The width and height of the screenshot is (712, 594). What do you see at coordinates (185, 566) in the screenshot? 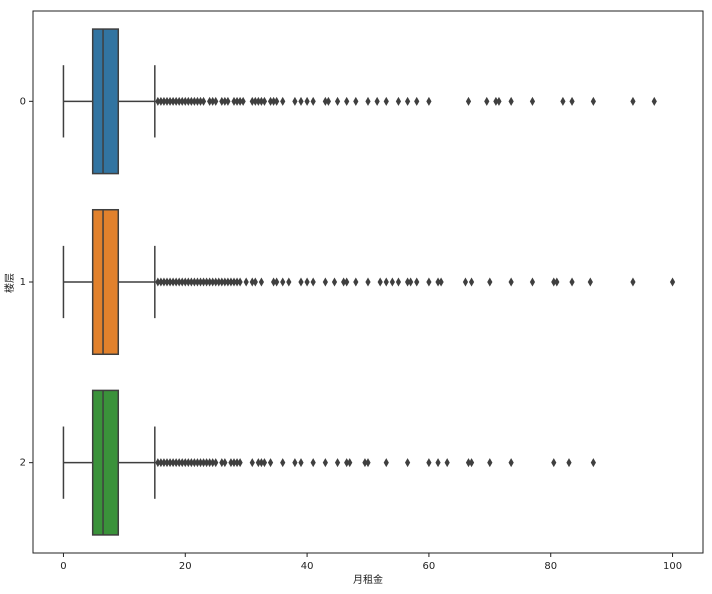
I see `x-tick-label: 20` at bounding box center [185, 566].